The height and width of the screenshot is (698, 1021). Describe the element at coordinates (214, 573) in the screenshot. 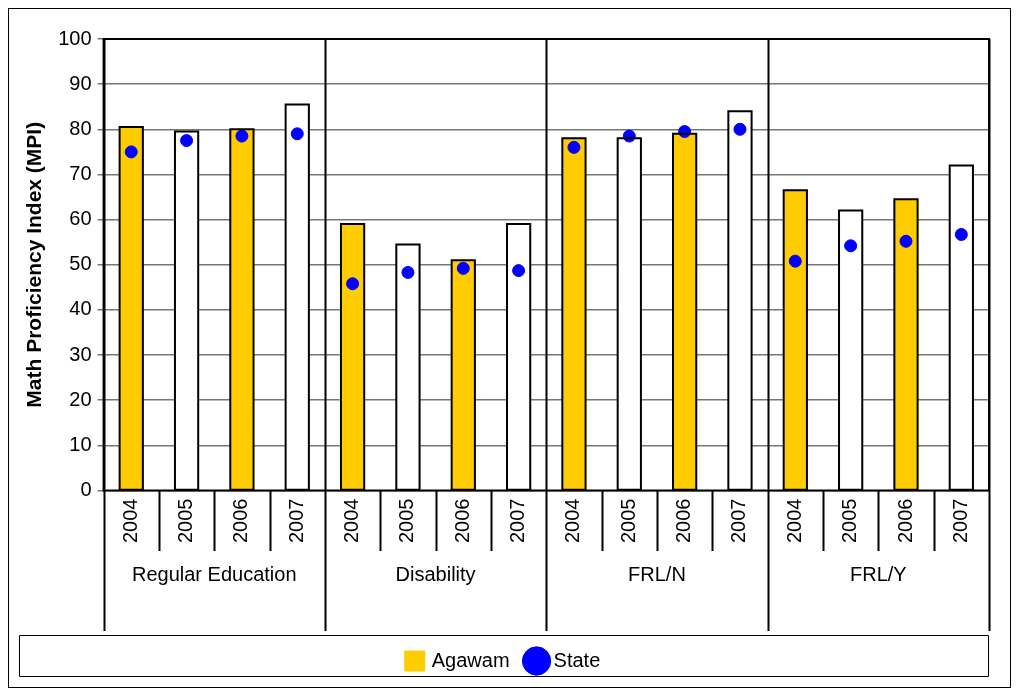

I see `text: Regular Education` at that location.